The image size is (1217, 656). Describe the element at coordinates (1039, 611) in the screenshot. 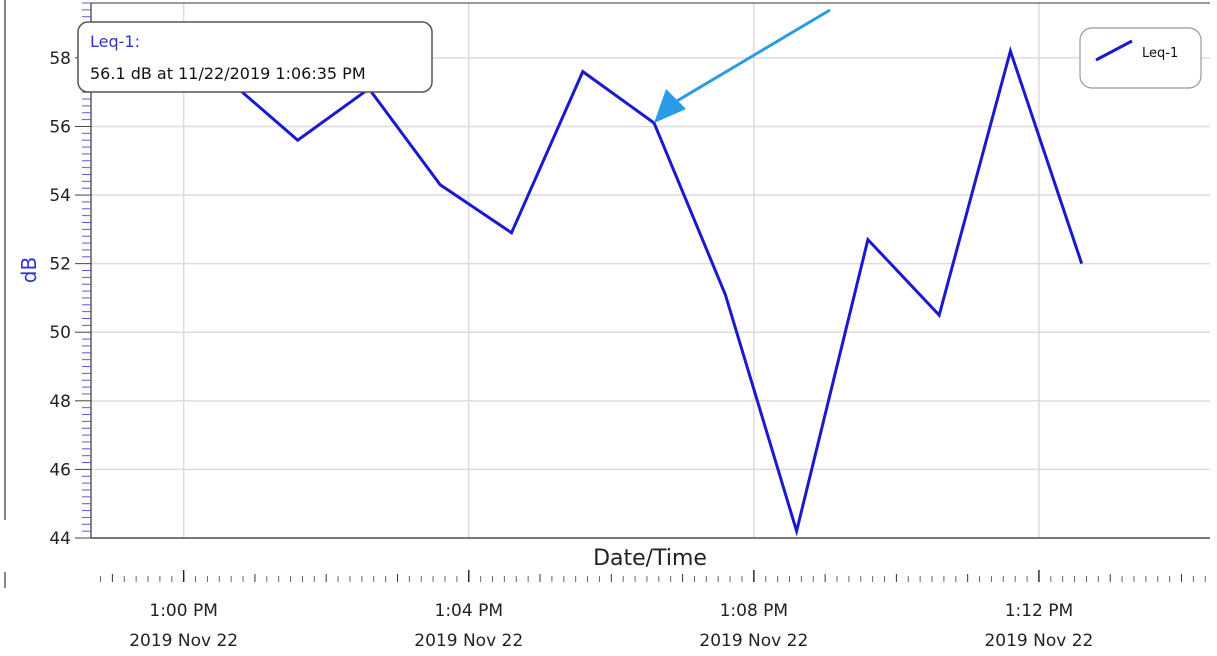

I see `x-tick-label-time: 1:12 PM` at that location.